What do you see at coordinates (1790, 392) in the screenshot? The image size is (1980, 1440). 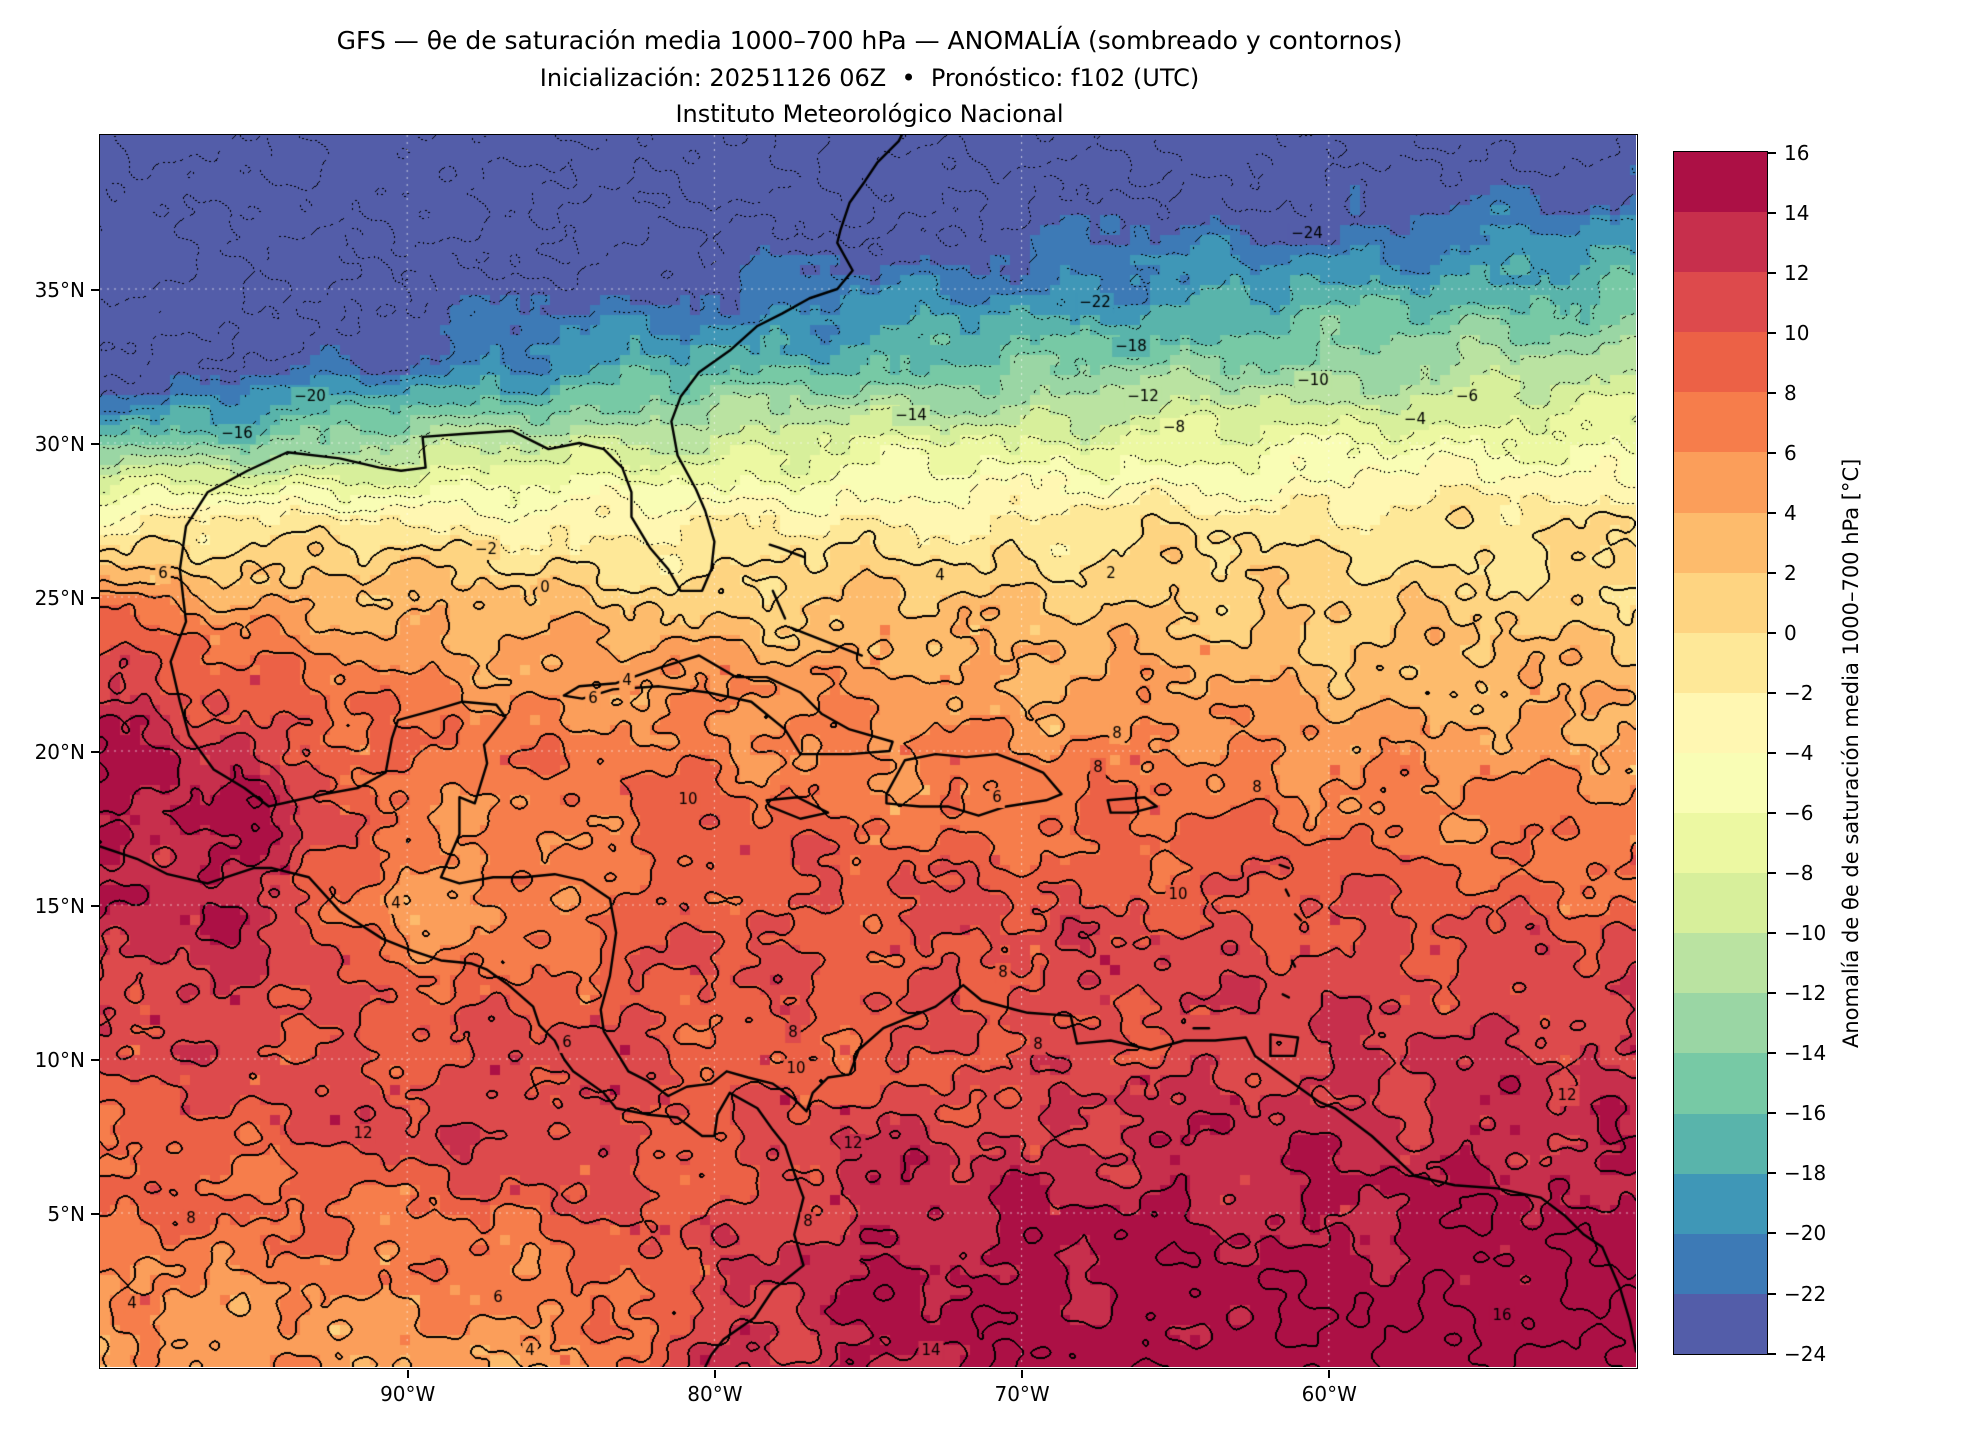 I see `colorbar-tick-label: 8` at bounding box center [1790, 392].